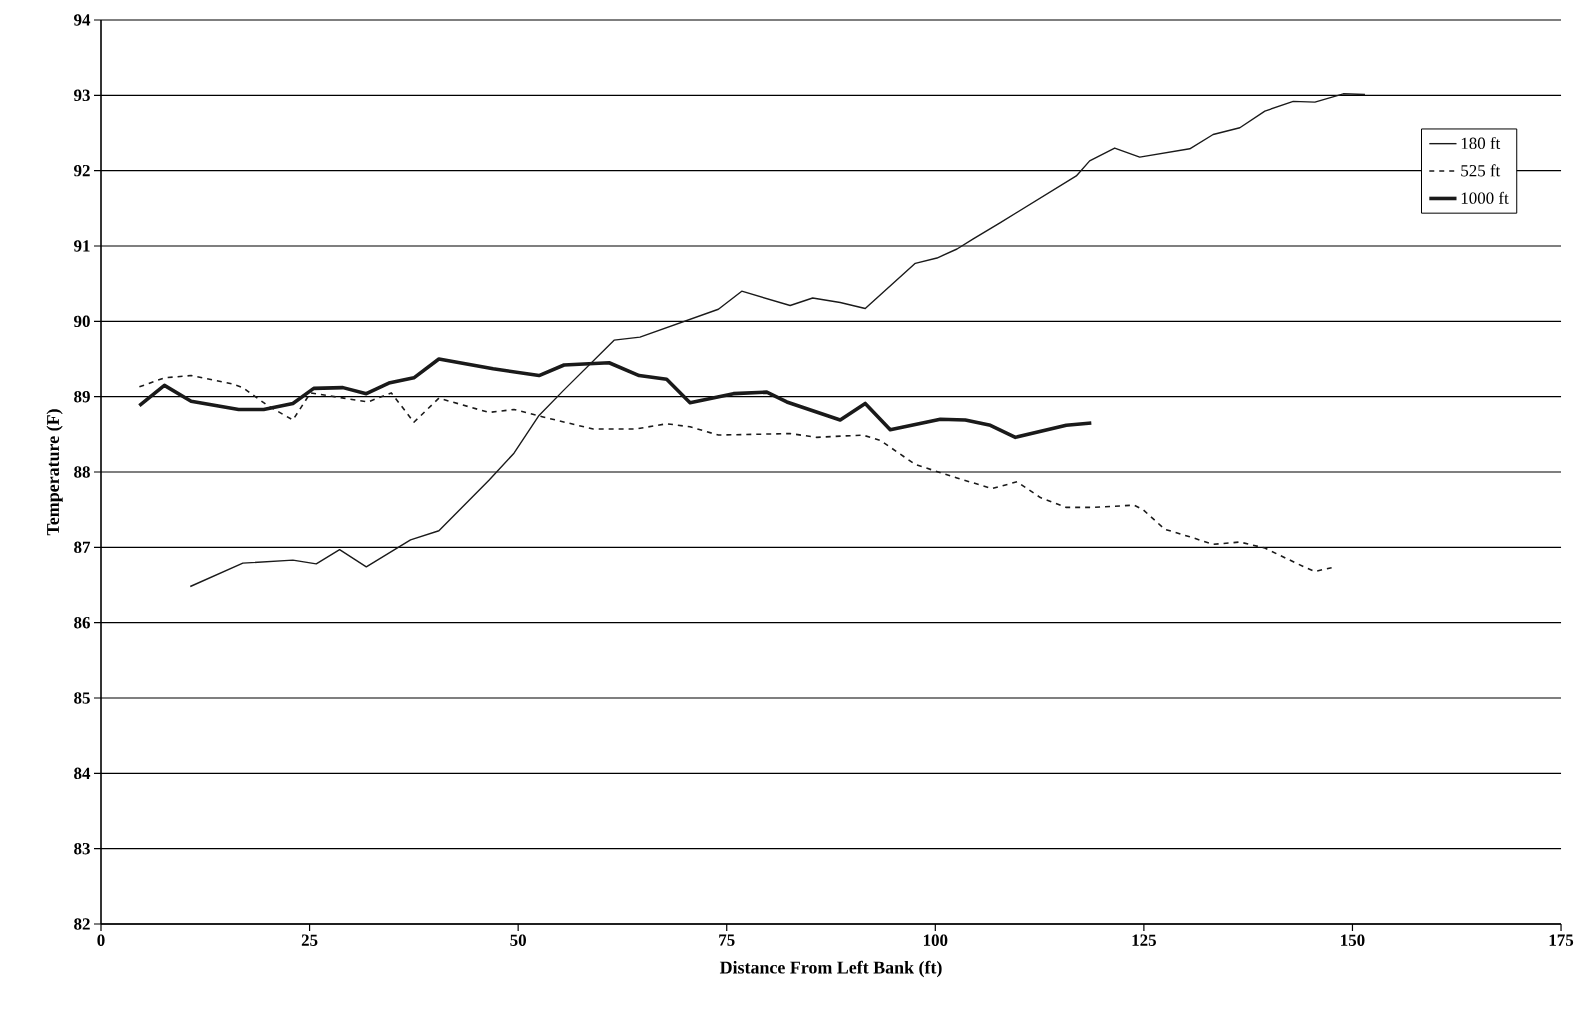  What do you see at coordinates (82, 170) in the screenshot?
I see `y-tick-label: 92` at bounding box center [82, 170].